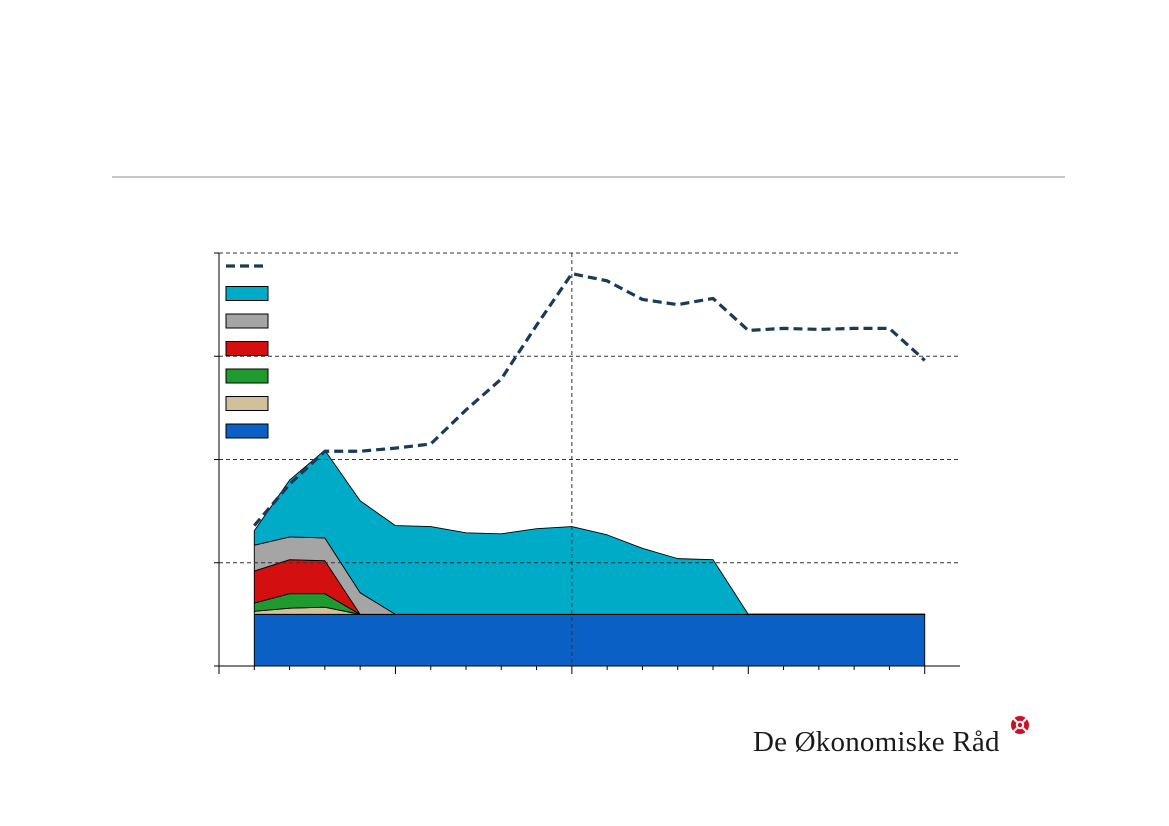 The height and width of the screenshot is (826, 1169). I want to click on header-divider, so click(588, 177).